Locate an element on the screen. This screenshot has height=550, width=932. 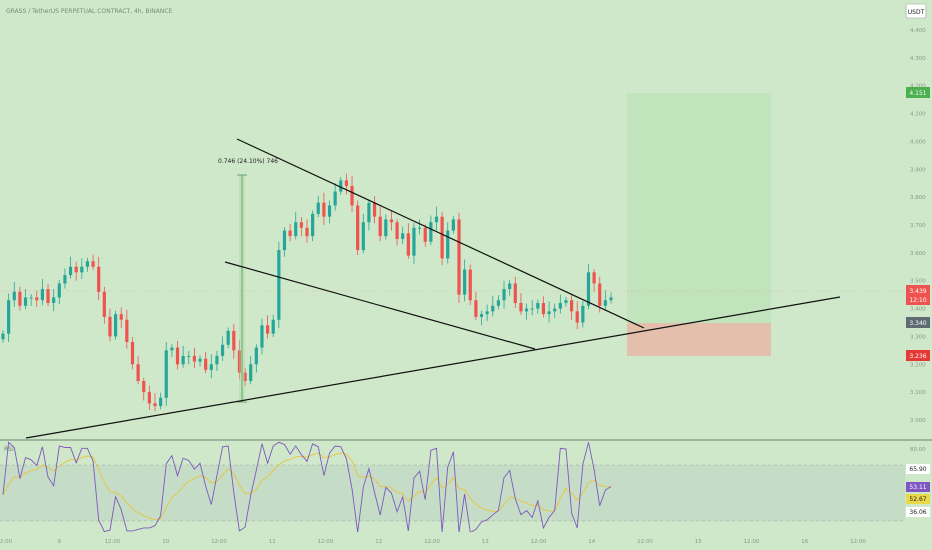
rsi-value-badge: 53.11 is located at coordinates (917, 487).